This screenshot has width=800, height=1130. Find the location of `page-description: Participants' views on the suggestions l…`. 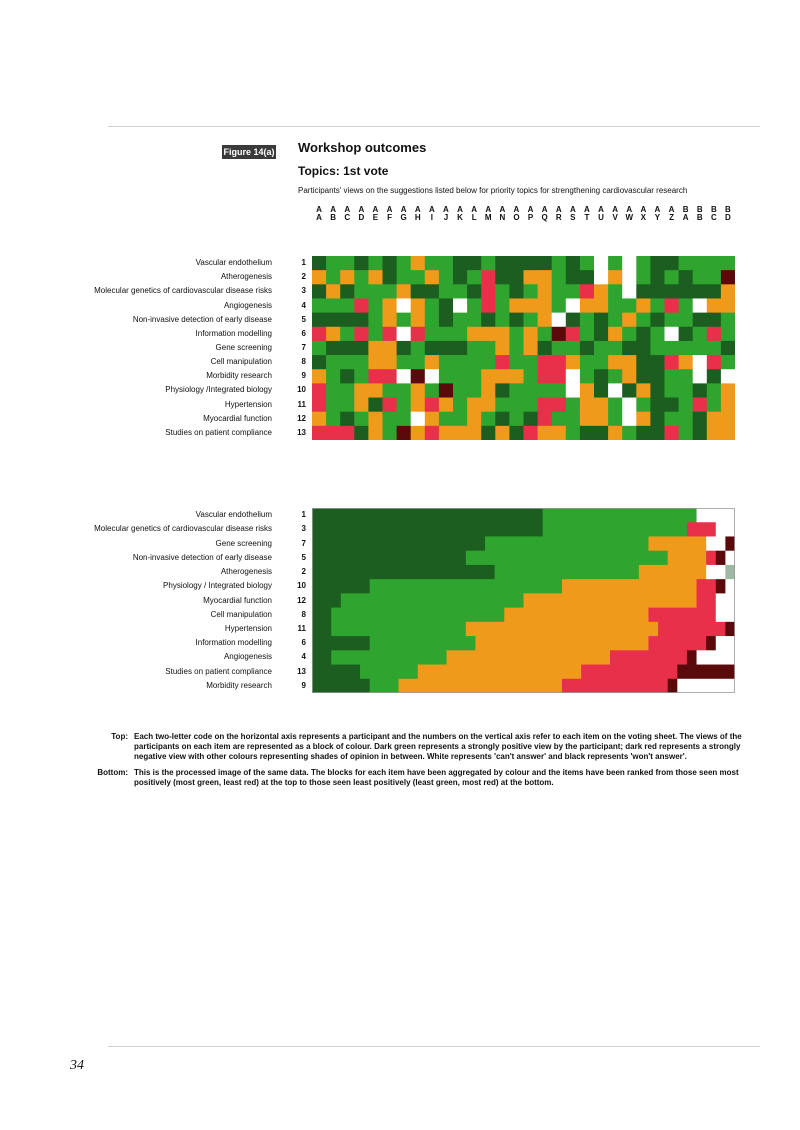

page-description: Participants' views on the suggestions l… is located at coordinates (493, 190).